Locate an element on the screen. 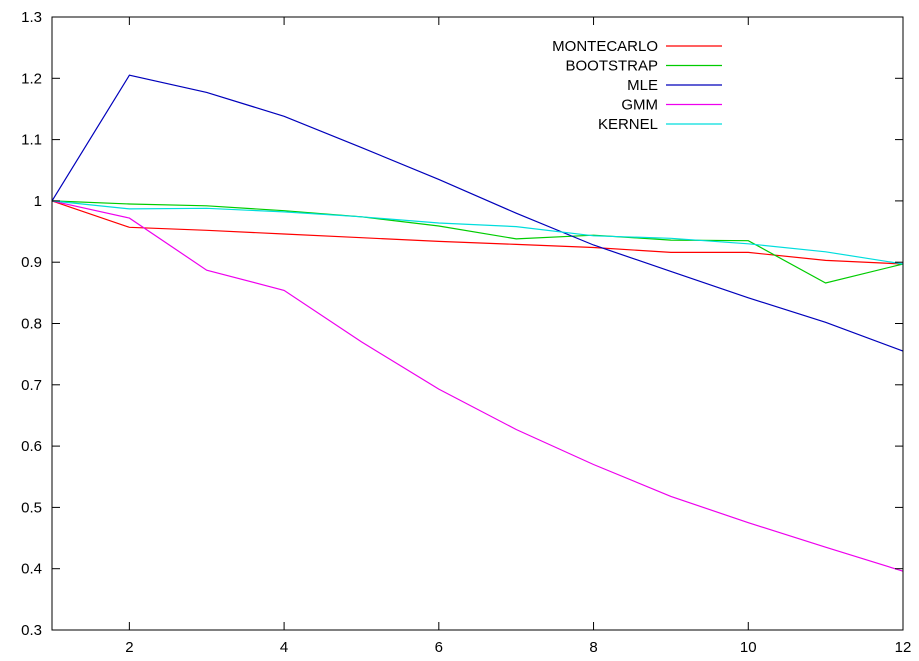  y-tick-label: 0.9 is located at coordinates (31, 262).